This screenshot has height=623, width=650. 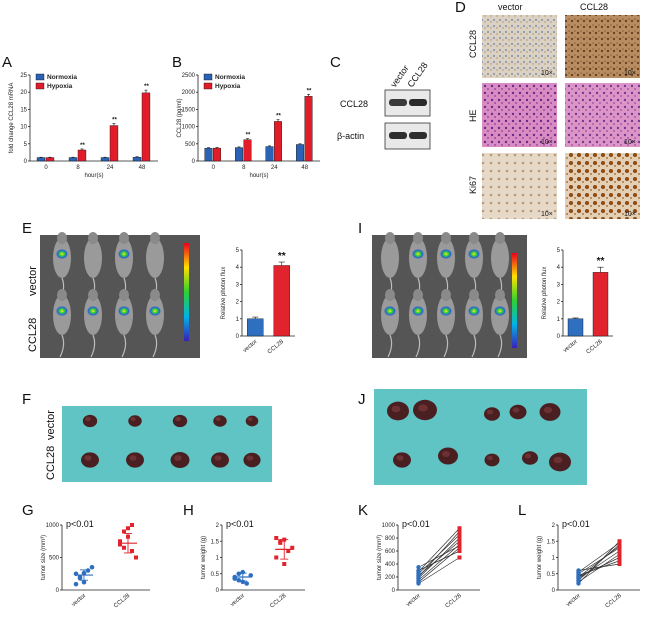 I want to click on x-tick-label: 8, so click(x=244, y=168).